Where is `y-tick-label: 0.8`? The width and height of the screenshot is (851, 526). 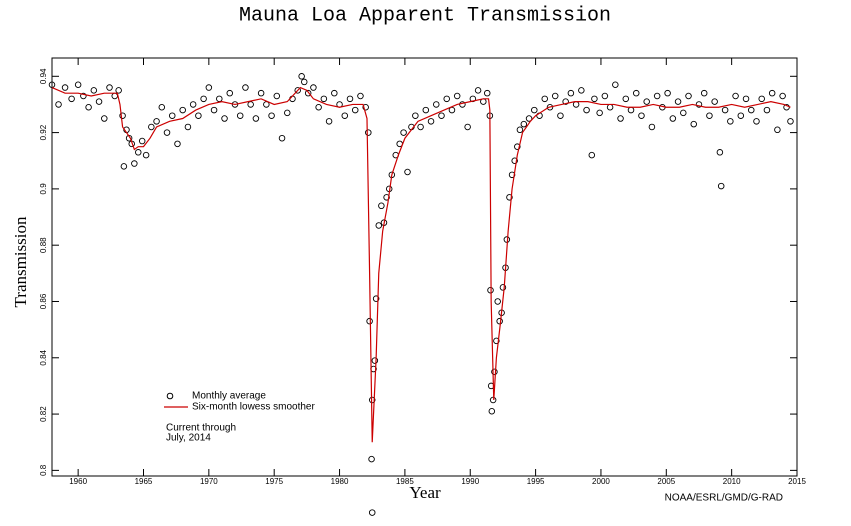
y-tick-label: 0.8 is located at coordinates (43, 470).